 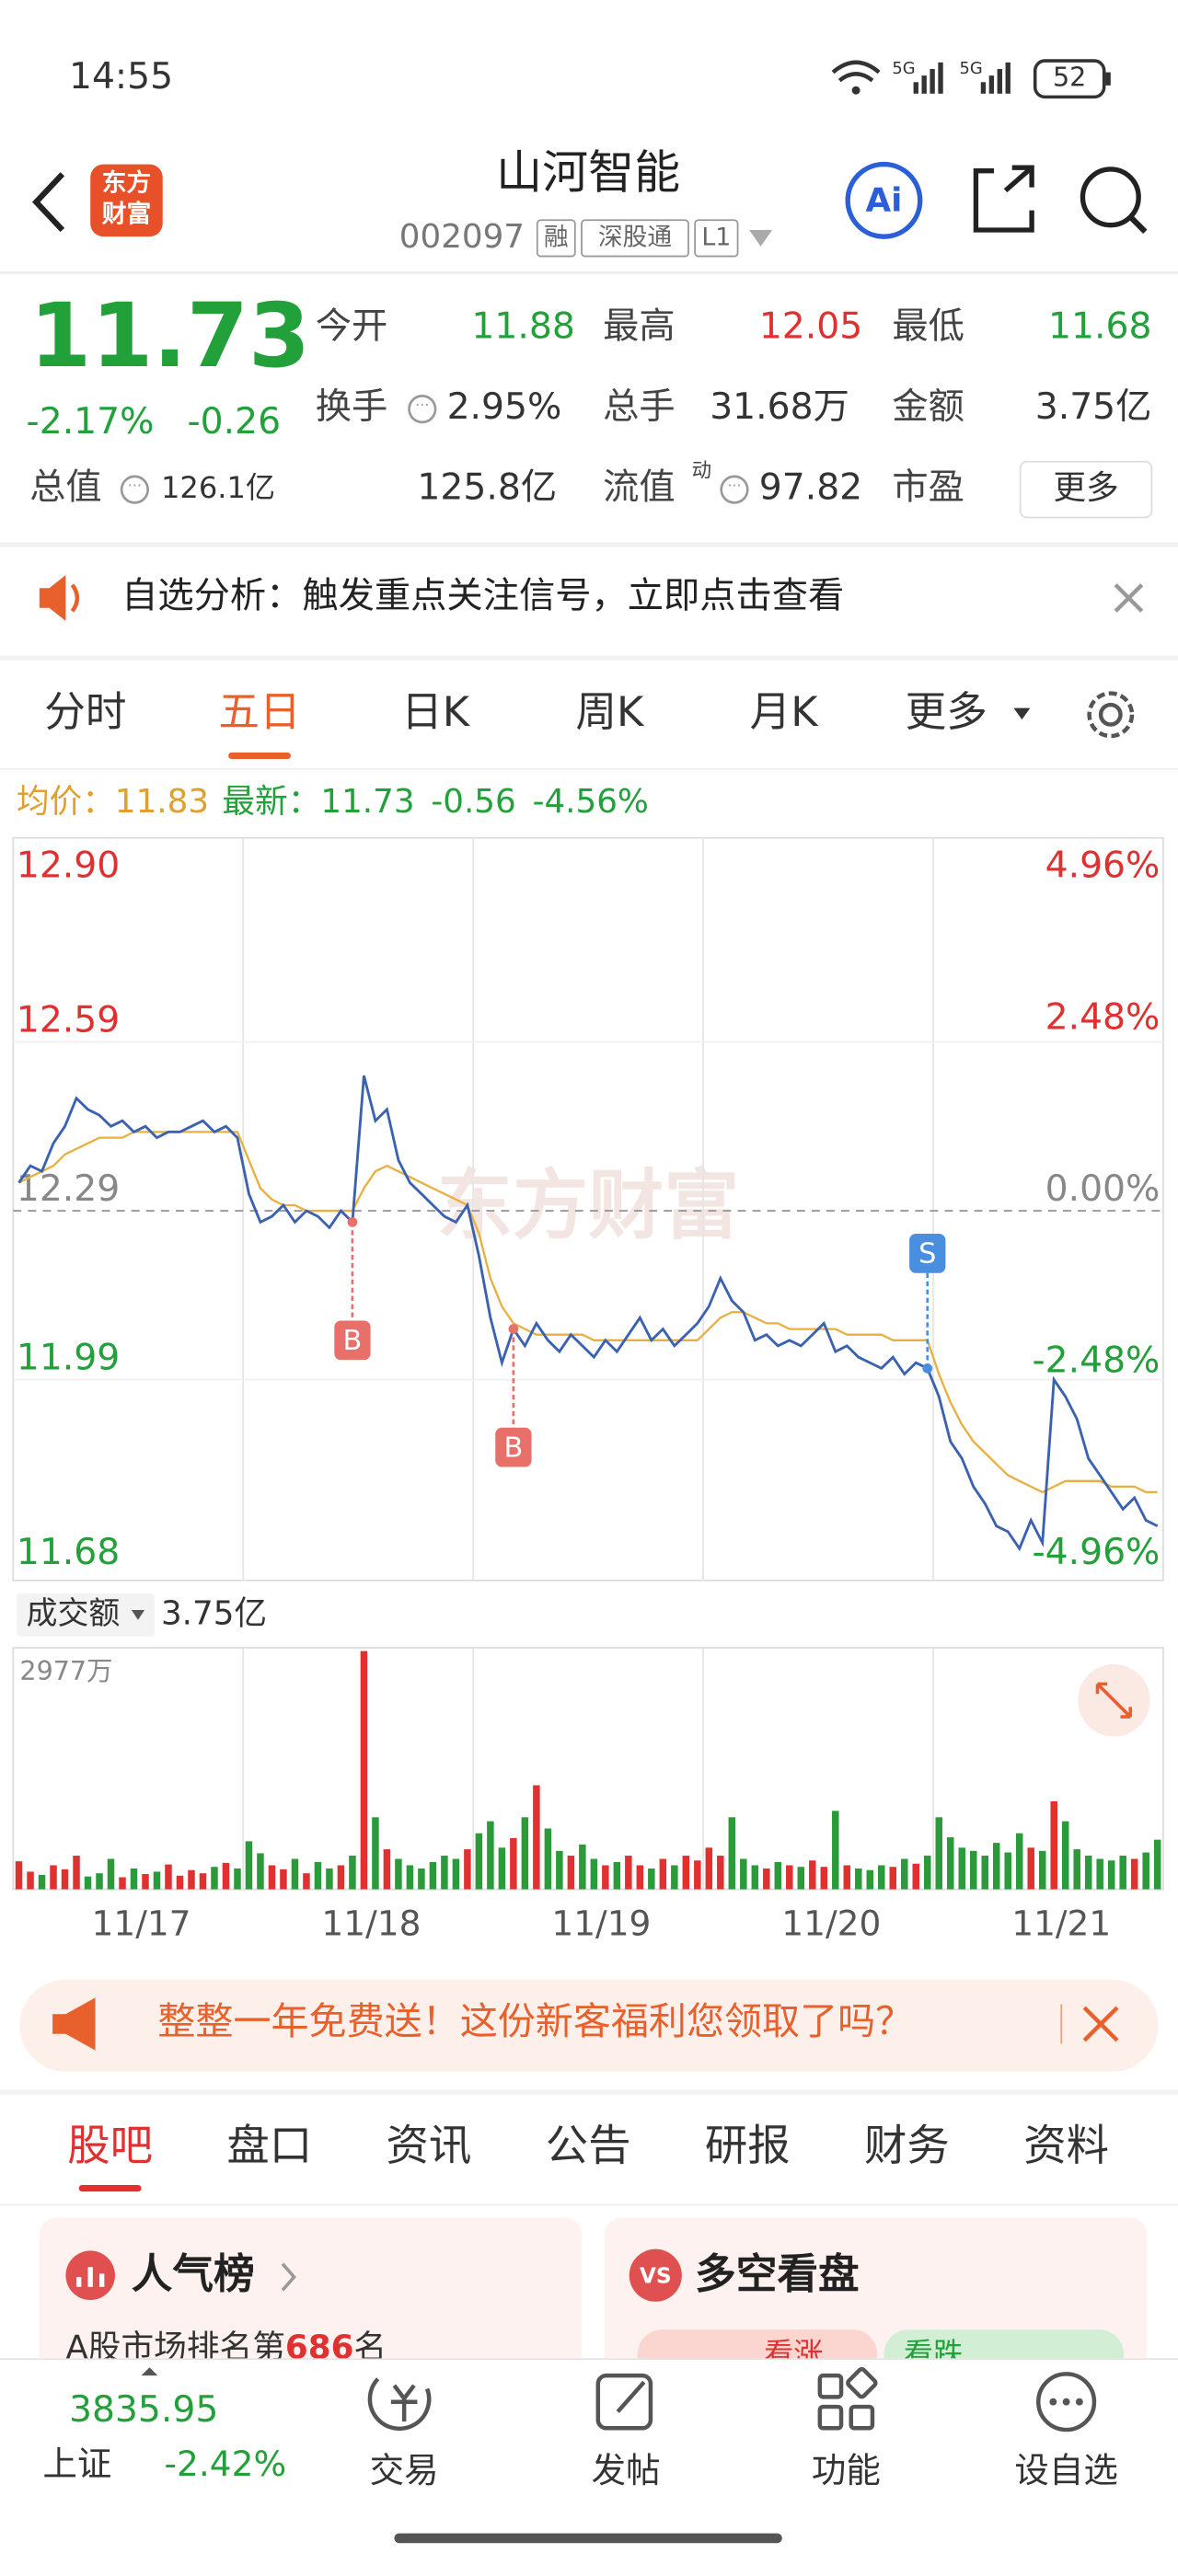 I want to click on latest: 11.73, so click(x=367, y=802).